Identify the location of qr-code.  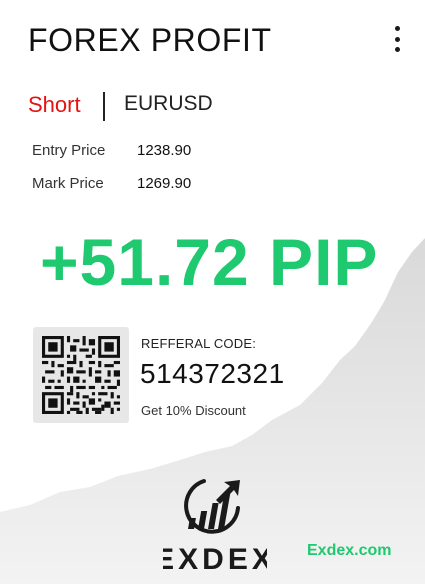
(81, 375).